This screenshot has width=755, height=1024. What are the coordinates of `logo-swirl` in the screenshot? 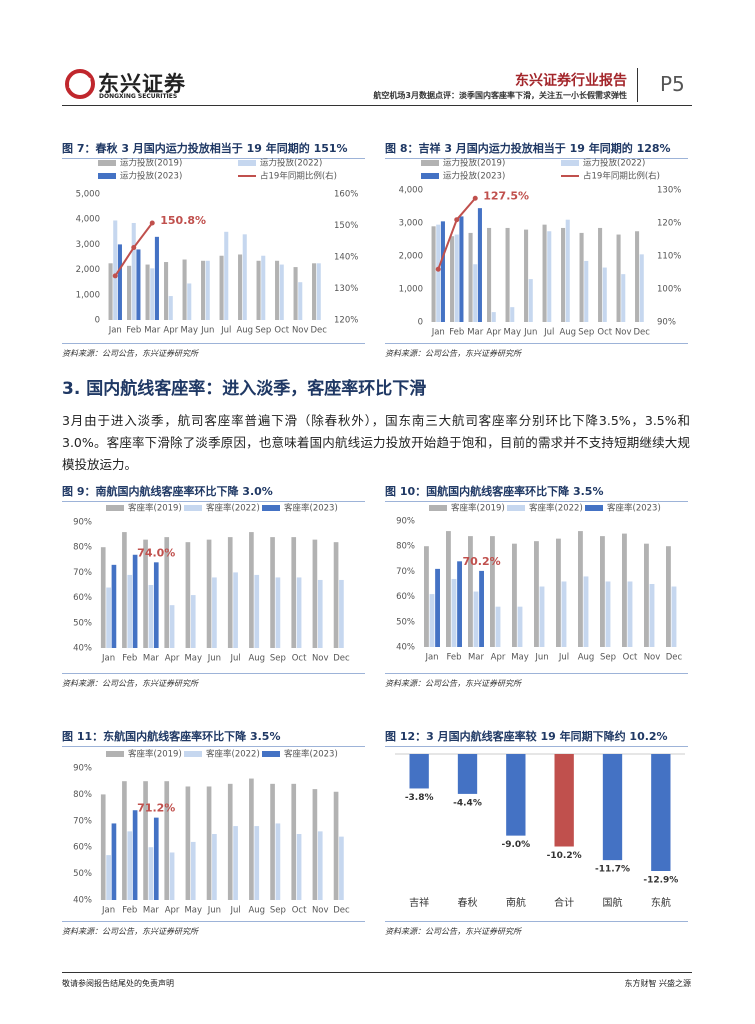 It's located at (79, 82).